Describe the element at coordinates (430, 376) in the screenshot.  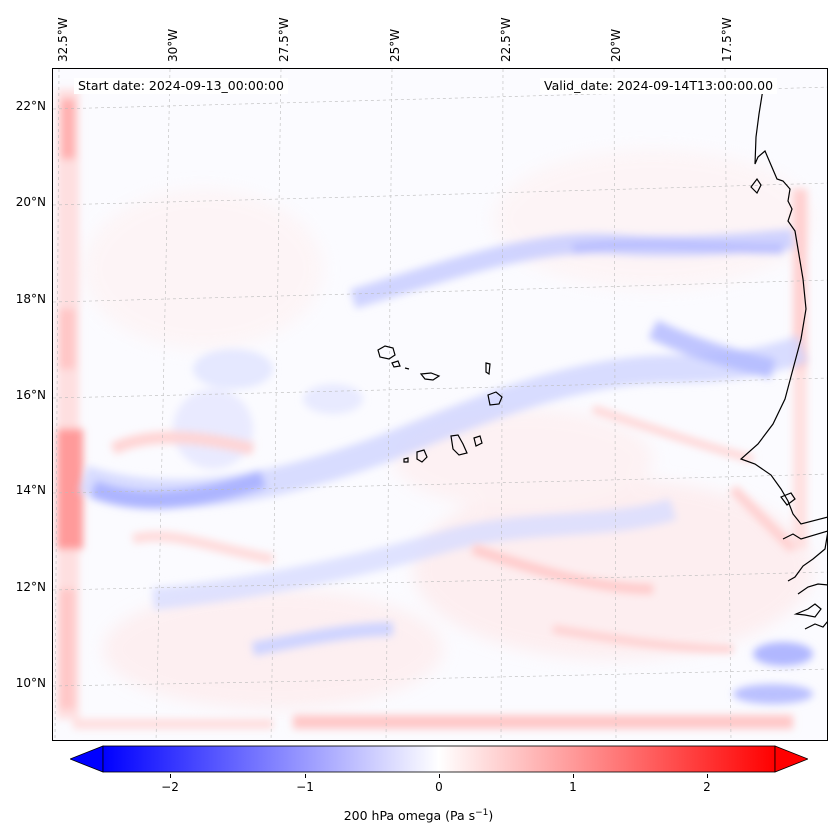
I see `island-sao-nicolau` at that location.